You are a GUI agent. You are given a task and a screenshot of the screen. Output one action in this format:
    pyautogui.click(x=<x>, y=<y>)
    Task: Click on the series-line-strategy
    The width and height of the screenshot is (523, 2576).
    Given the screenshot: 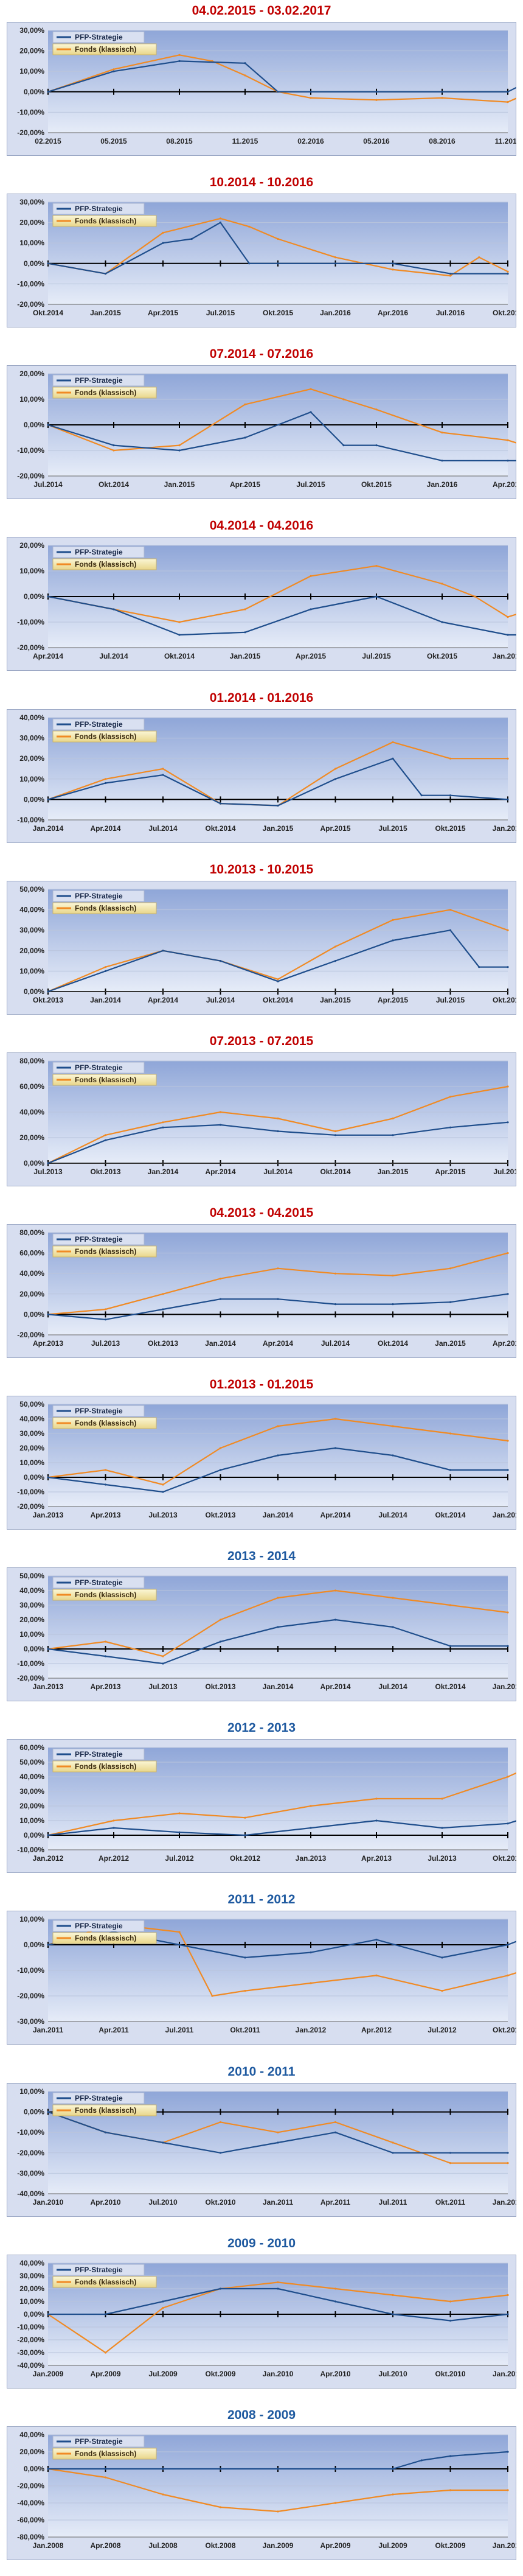 What is the action you would take?
    pyautogui.click(x=282, y=76)
    